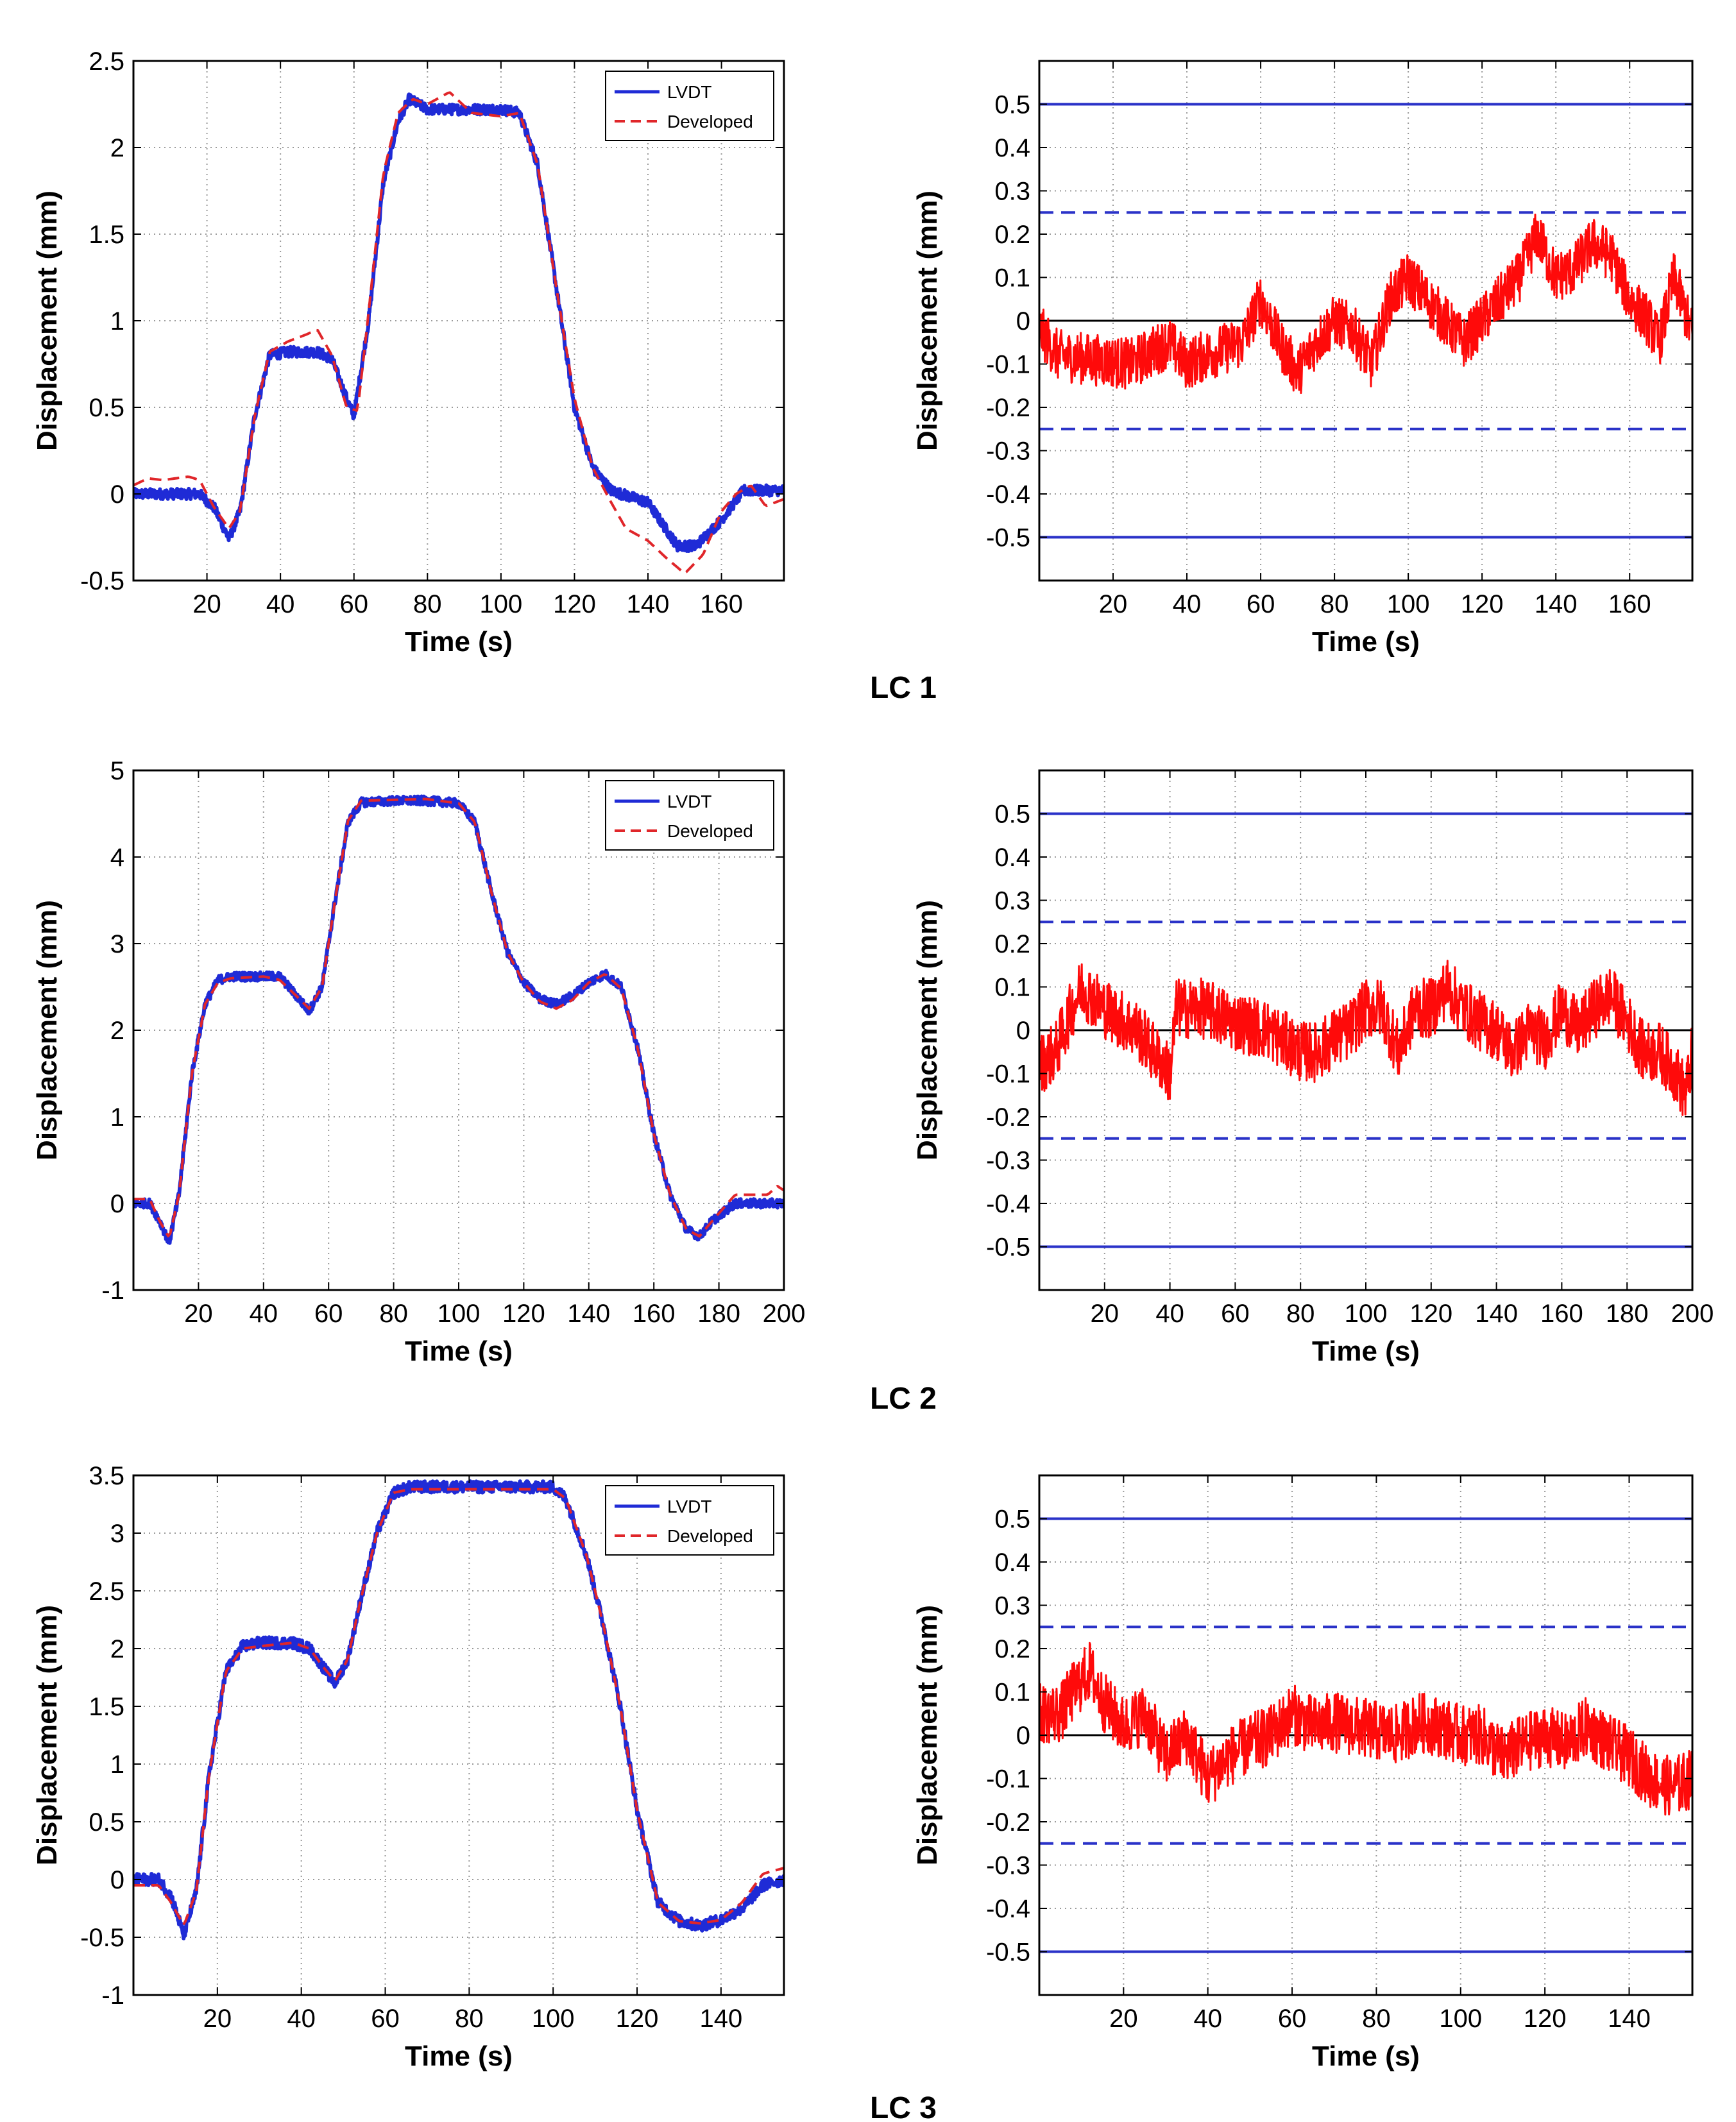  What do you see at coordinates (458, 322) in the screenshot?
I see `series-lvdt` at bounding box center [458, 322].